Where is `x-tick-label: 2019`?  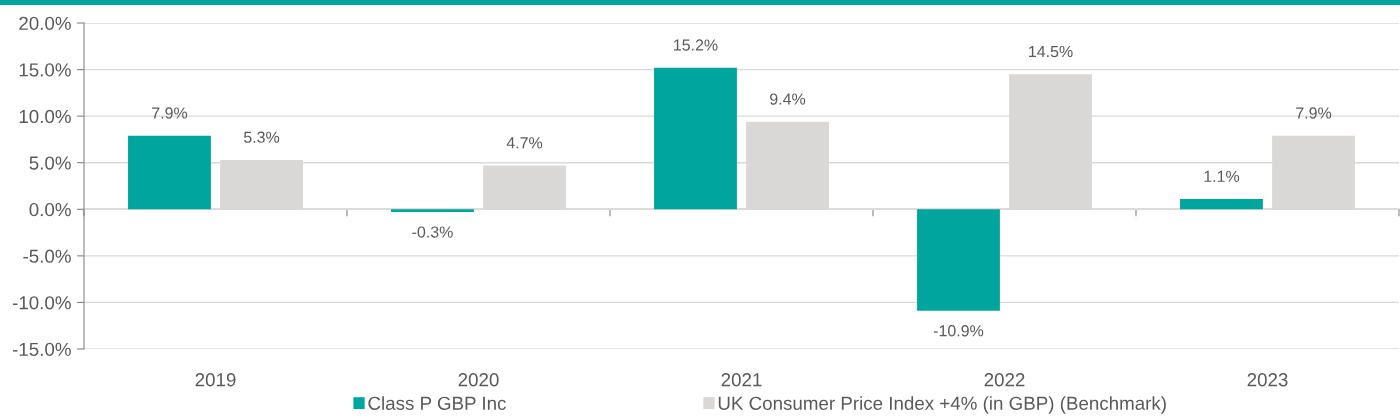
x-tick-label: 2019 is located at coordinates (215, 380).